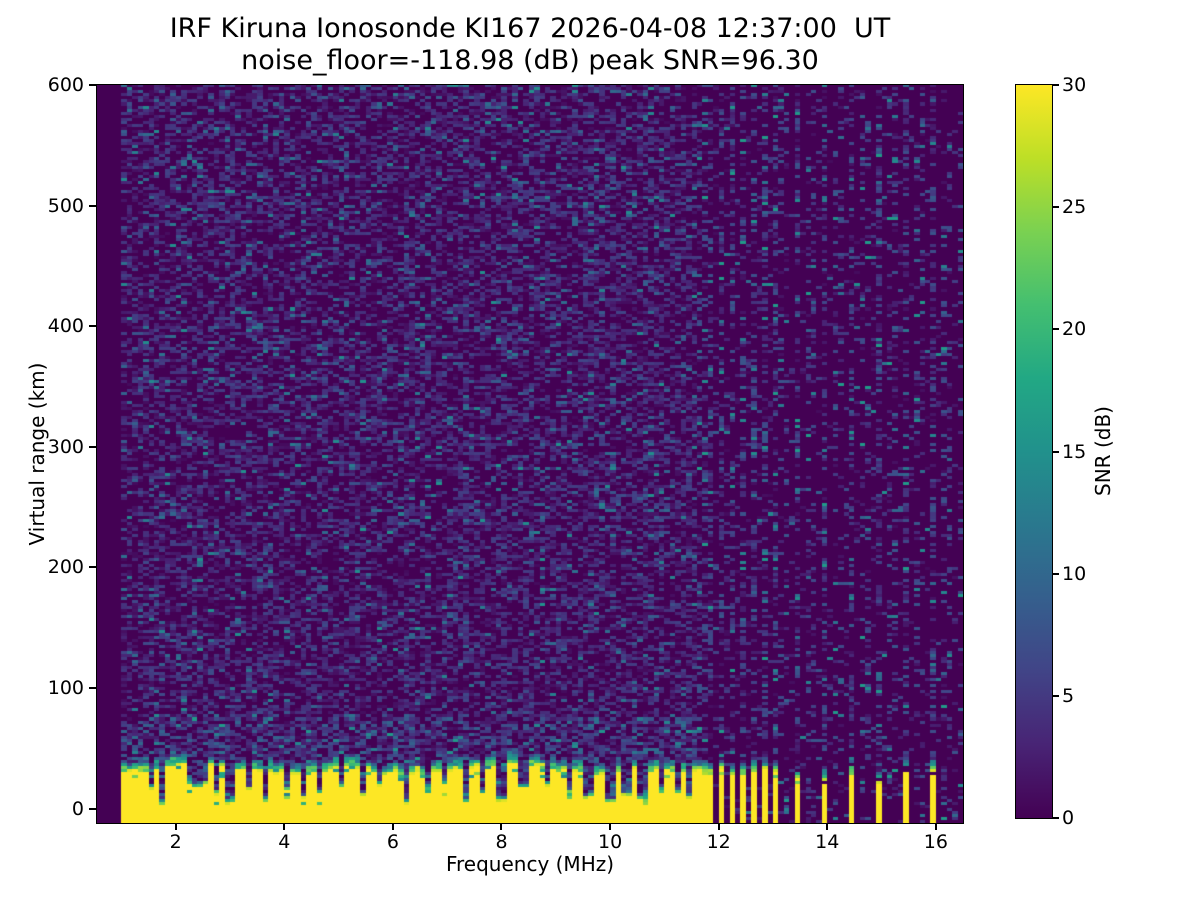 Image resolution: width=1200 pixels, height=900 pixels. Describe the element at coordinates (1074, 207) in the screenshot. I see `ctick-label: 25` at that location.